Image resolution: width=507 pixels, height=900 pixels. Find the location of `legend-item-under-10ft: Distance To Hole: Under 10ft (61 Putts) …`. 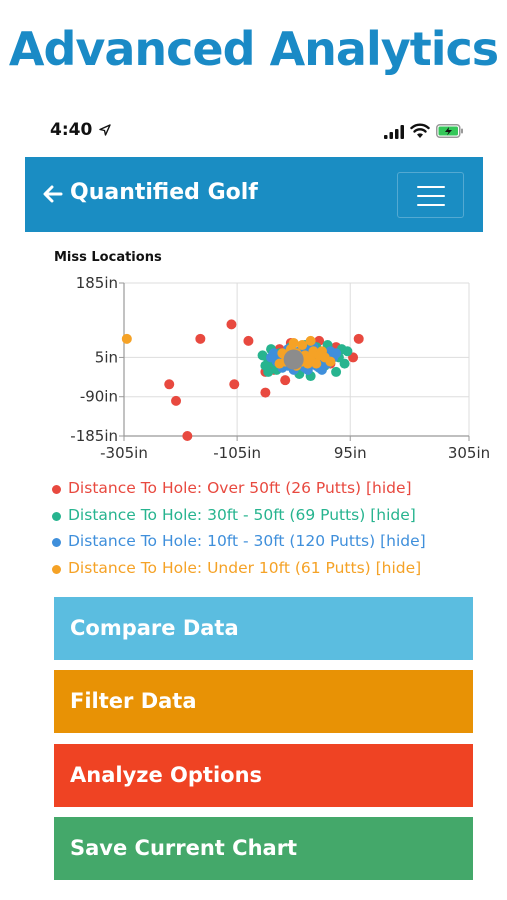

legend-item-under-10ft: Distance To Hole: Under 10ft (61 Putts) … is located at coordinates (272, 572).